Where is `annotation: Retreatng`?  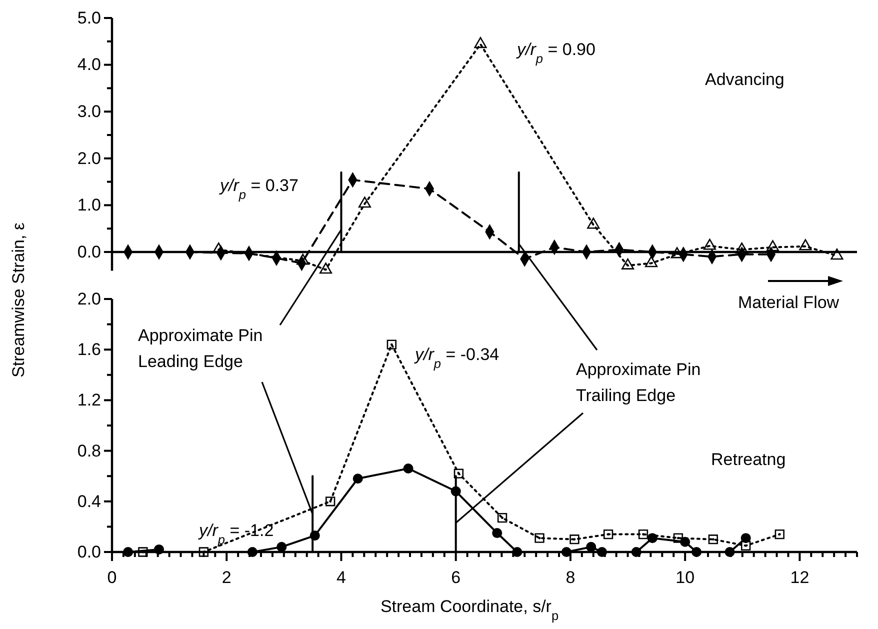 annotation: Retreatng is located at coordinates (748, 459).